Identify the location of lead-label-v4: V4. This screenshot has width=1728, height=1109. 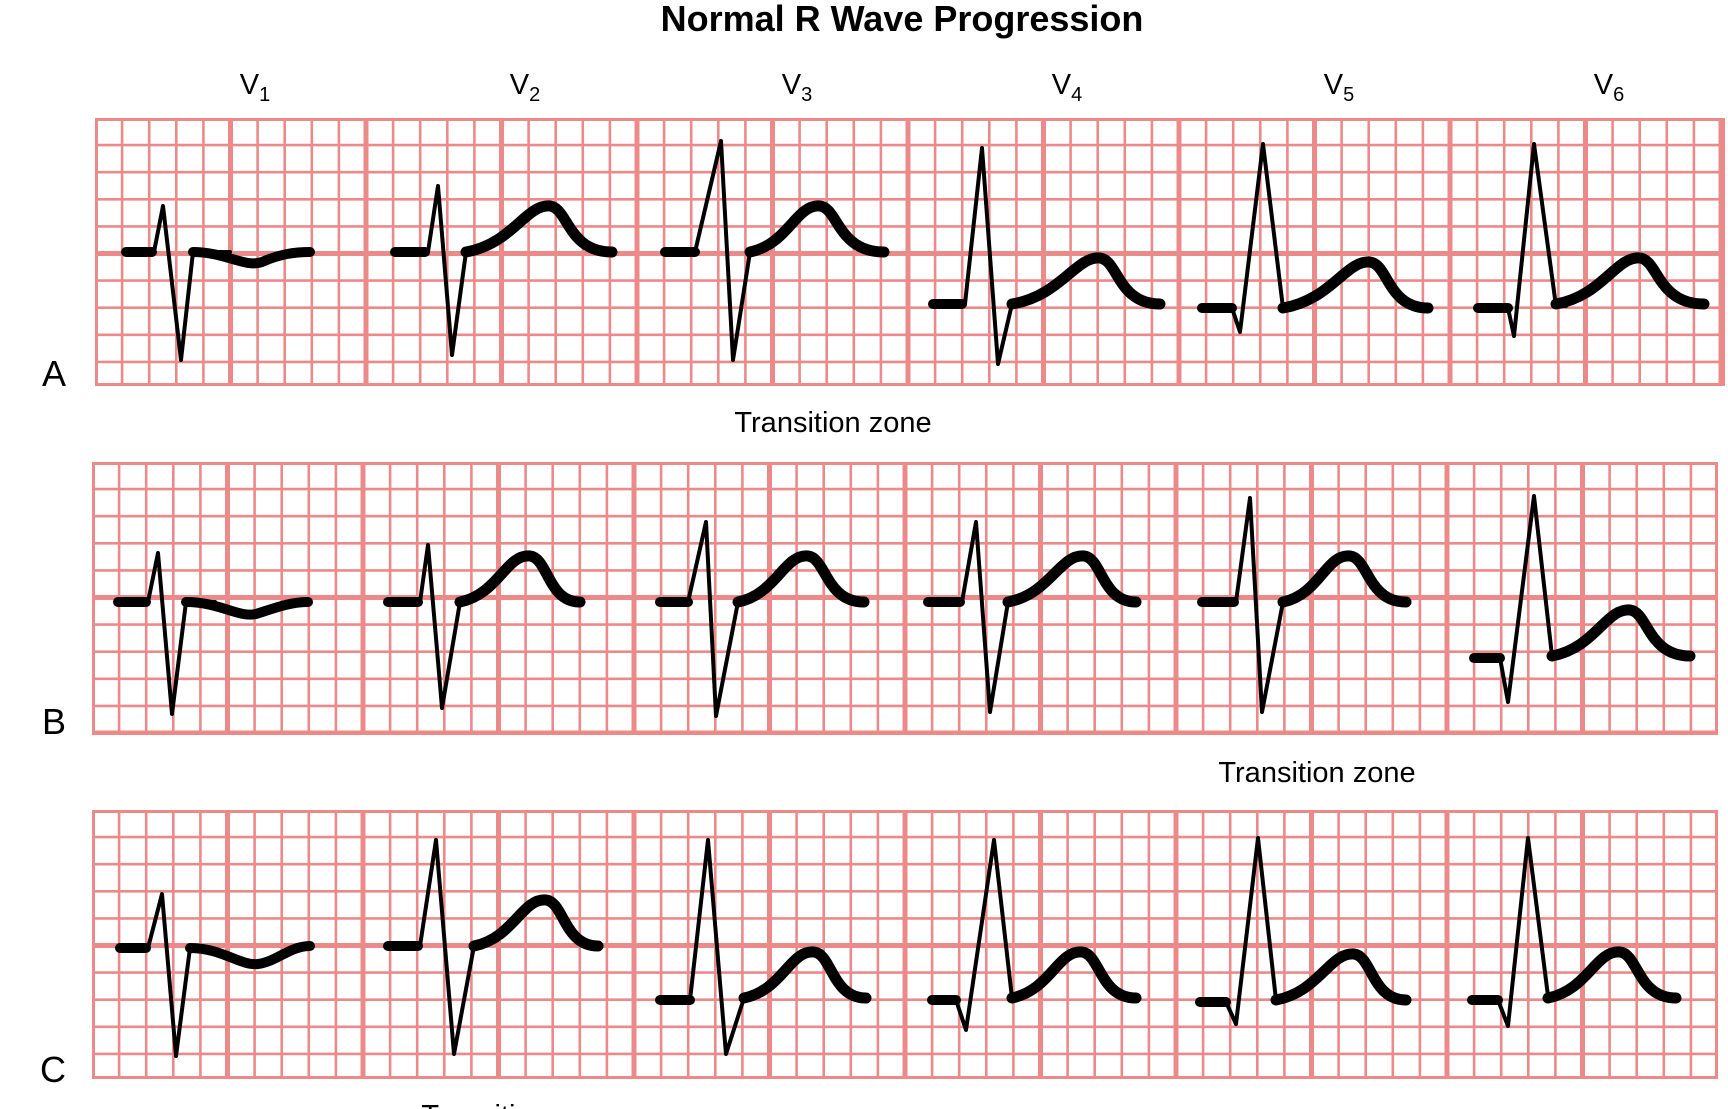
(1067, 87).